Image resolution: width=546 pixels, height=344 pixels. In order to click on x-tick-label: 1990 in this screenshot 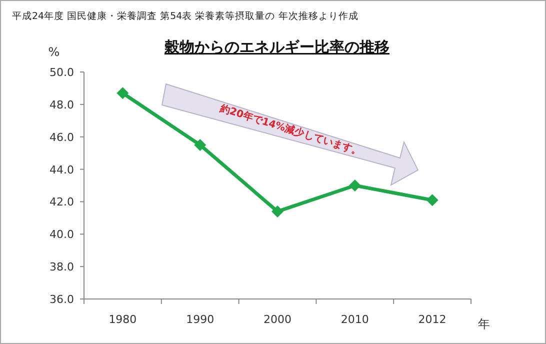, I will do `click(200, 319)`.